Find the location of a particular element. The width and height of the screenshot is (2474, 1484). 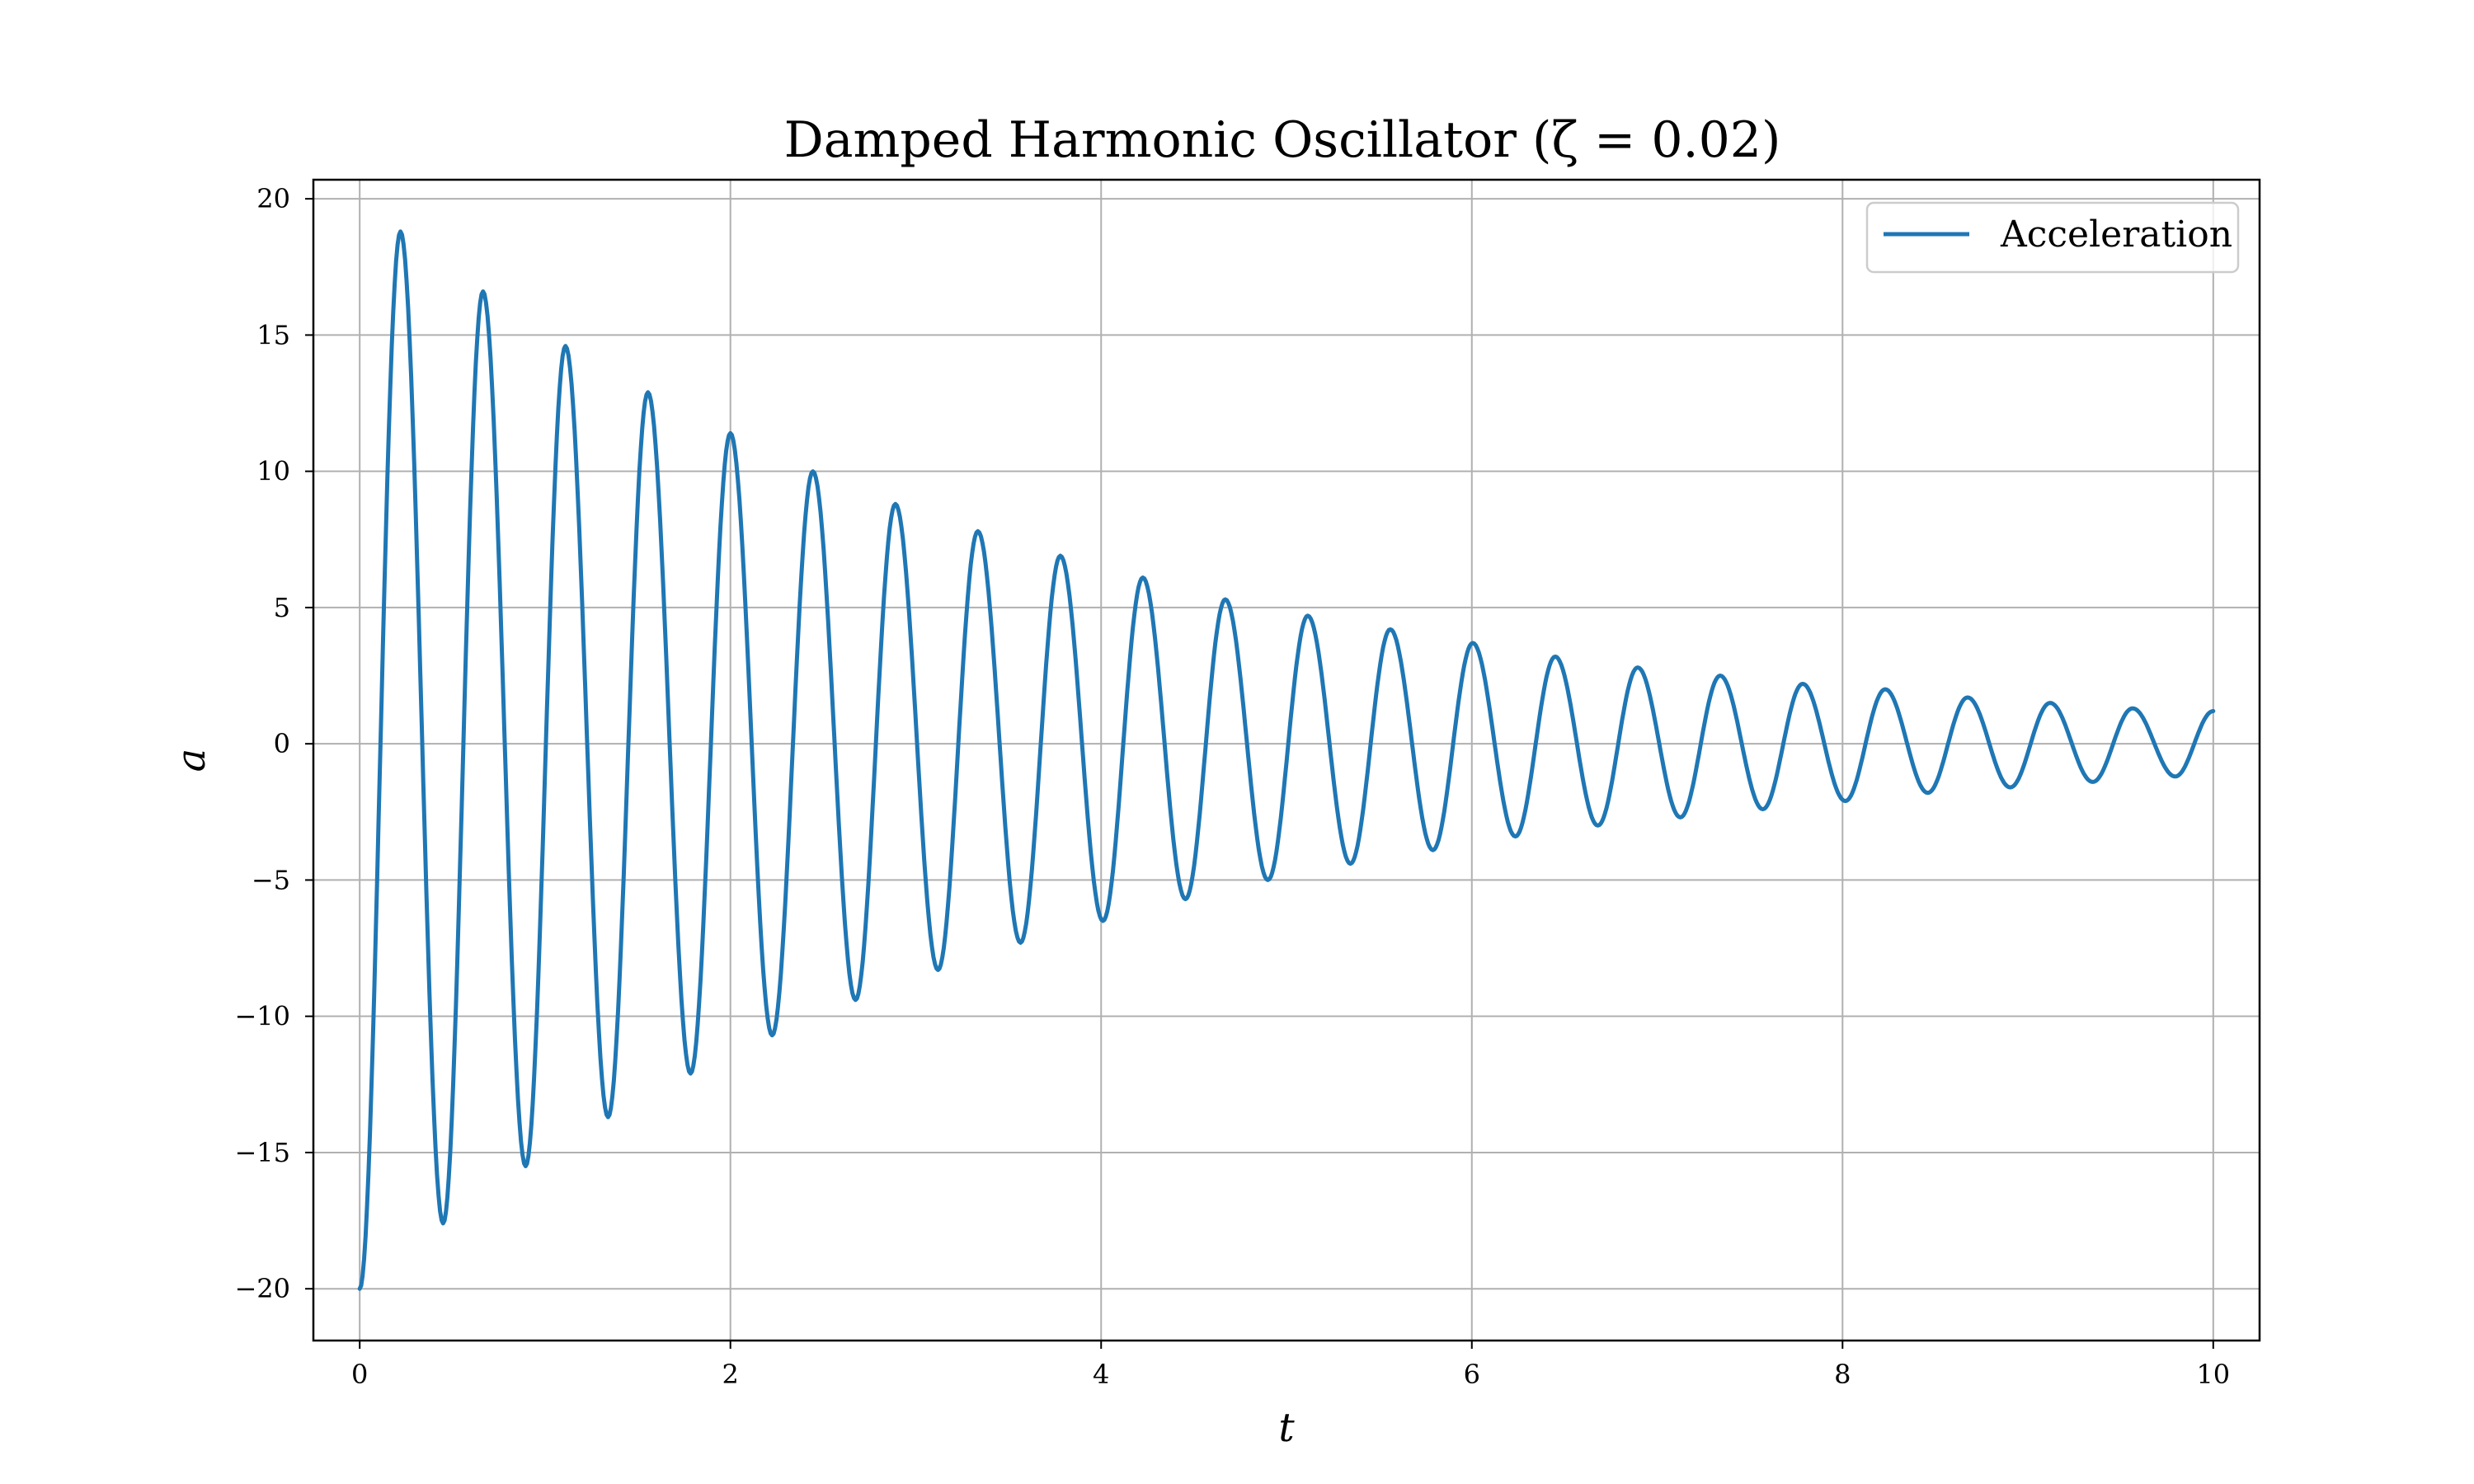

y-tick-label: −5 is located at coordinates (271, 879).